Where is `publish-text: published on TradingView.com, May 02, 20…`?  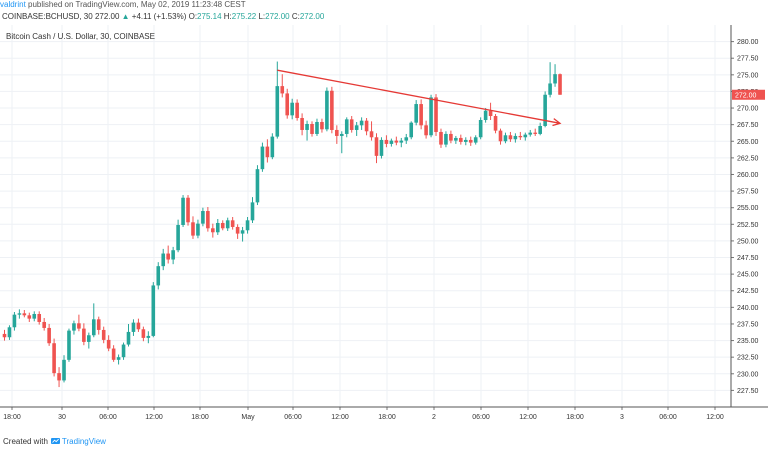
publish-text: published on TradingView.com, May 02, 20… is located at coordinates (137, 4).